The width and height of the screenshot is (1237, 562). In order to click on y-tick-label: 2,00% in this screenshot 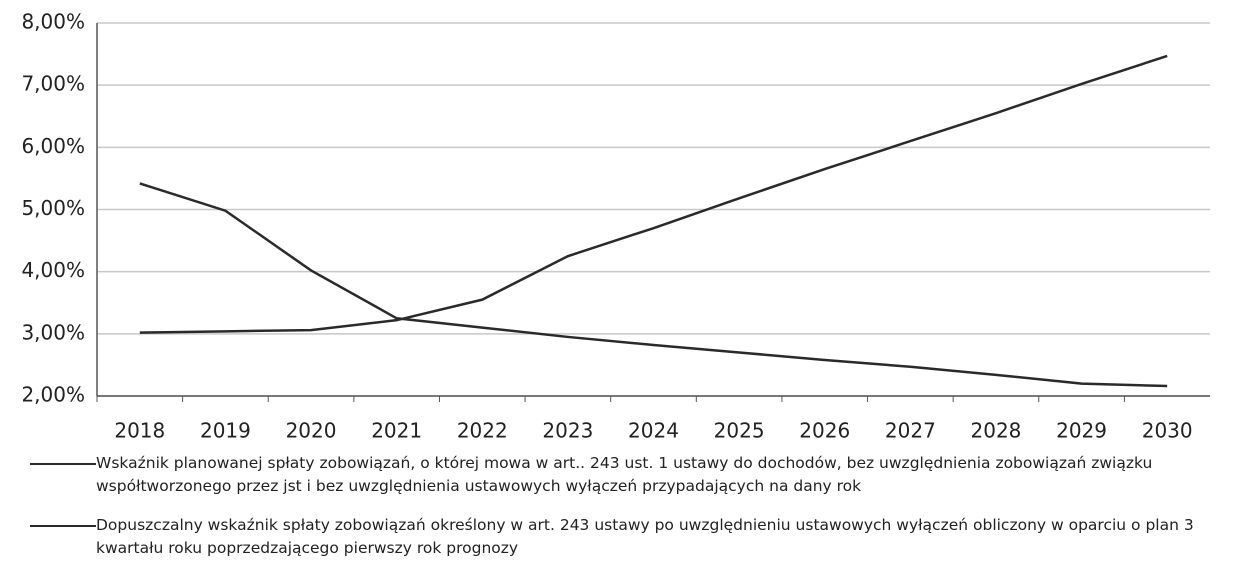, I will do `click(53, 395)`.